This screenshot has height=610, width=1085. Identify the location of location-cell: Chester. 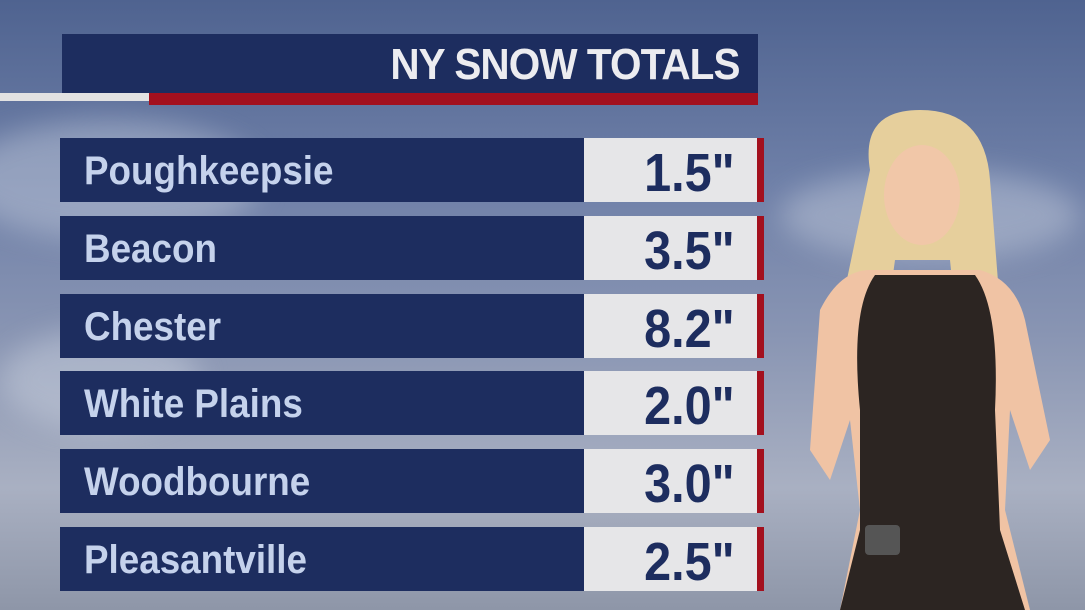
(322, 325).